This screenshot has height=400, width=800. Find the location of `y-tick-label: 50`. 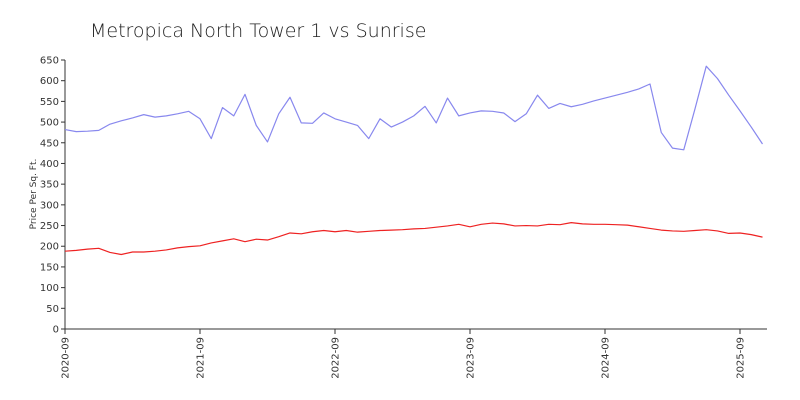

y-tick-label: 50 is located at coordinates (52, 309).